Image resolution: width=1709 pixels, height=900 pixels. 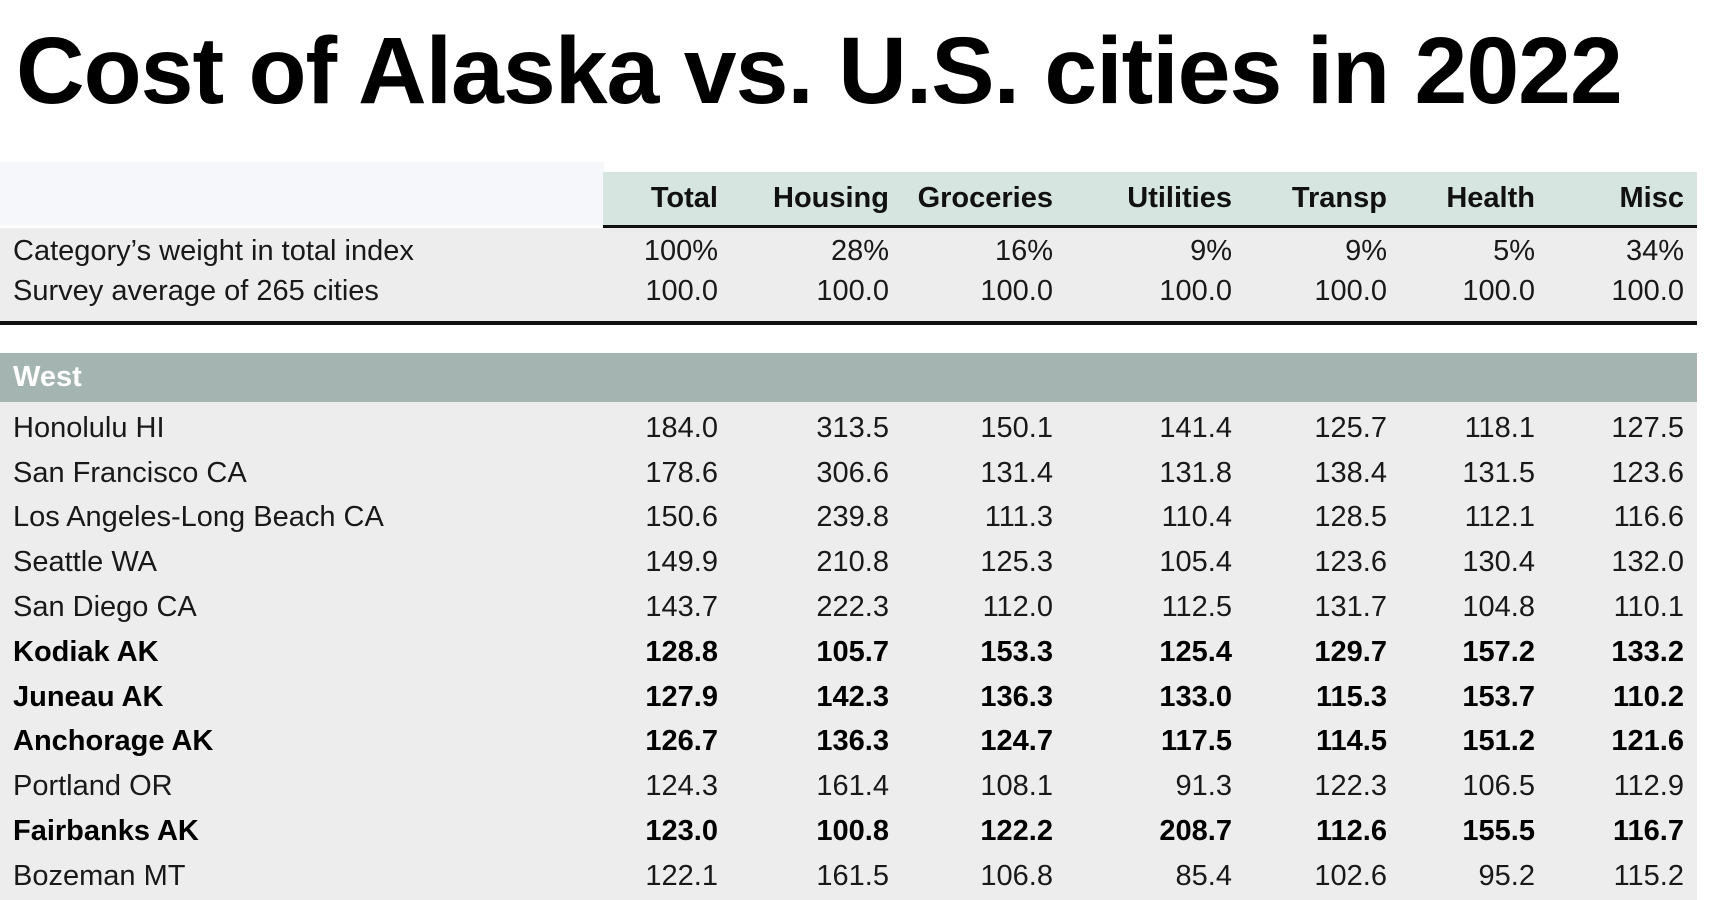 I want to click on row-value: 122.1, so click(x=681, y=875).